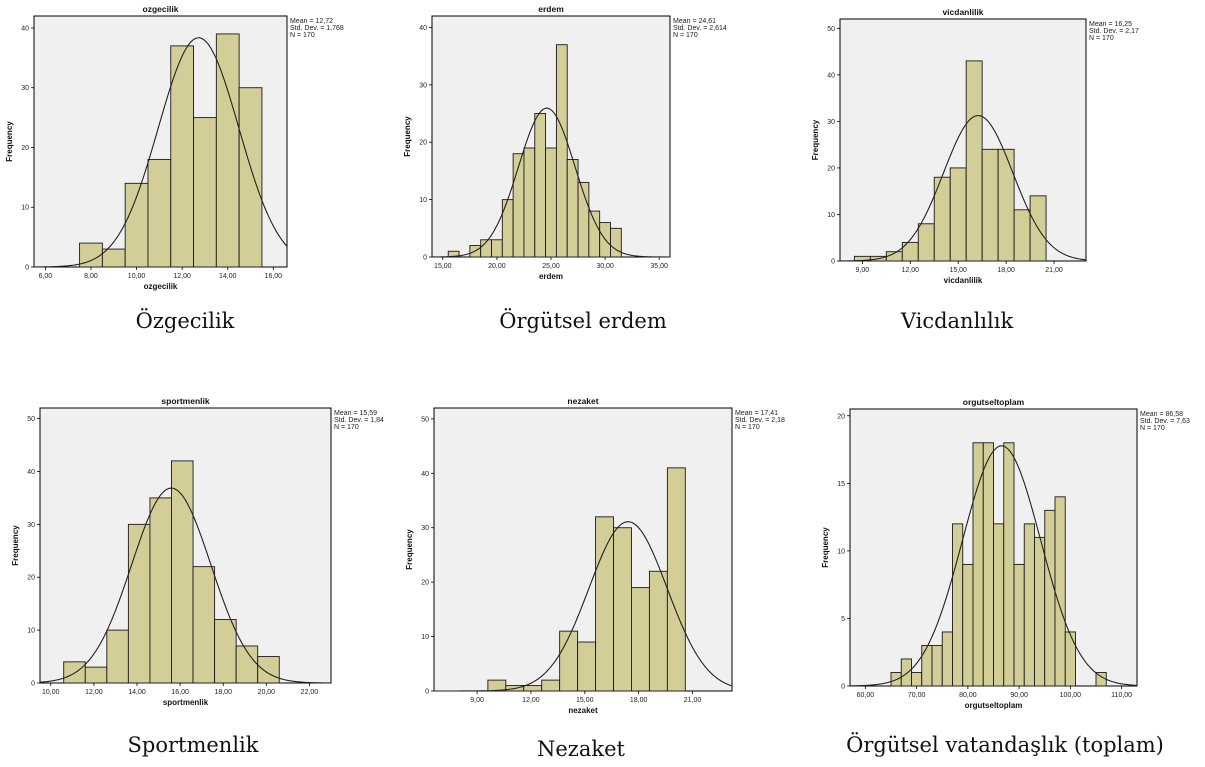 The width and height of the screenshot is (1205, 767). What do you see at coordinates (639, 700) in the screenshot?
I see `x-tick-label: 18,00` at bounding box center [639, 700].